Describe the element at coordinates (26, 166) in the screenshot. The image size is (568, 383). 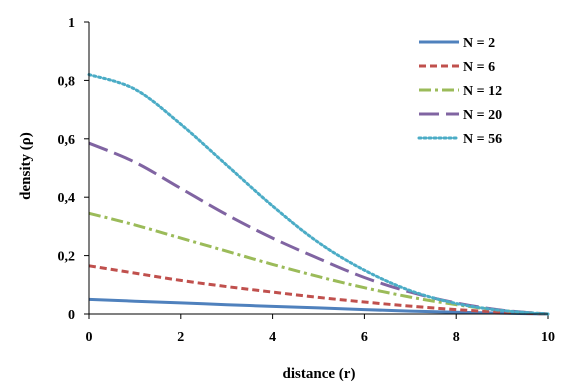
I see `y-axis-title: density (ρ)` at that location.